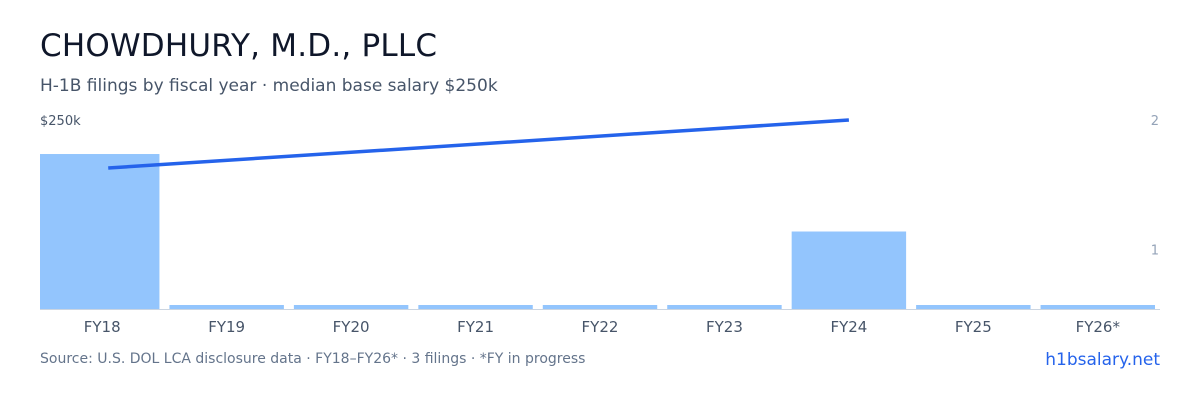 This screenshot has width=1200, height=400. Describe the element at coordinates (1155, 251) in the screenshot. I see `right-axis-tick-label: 1` at that location.